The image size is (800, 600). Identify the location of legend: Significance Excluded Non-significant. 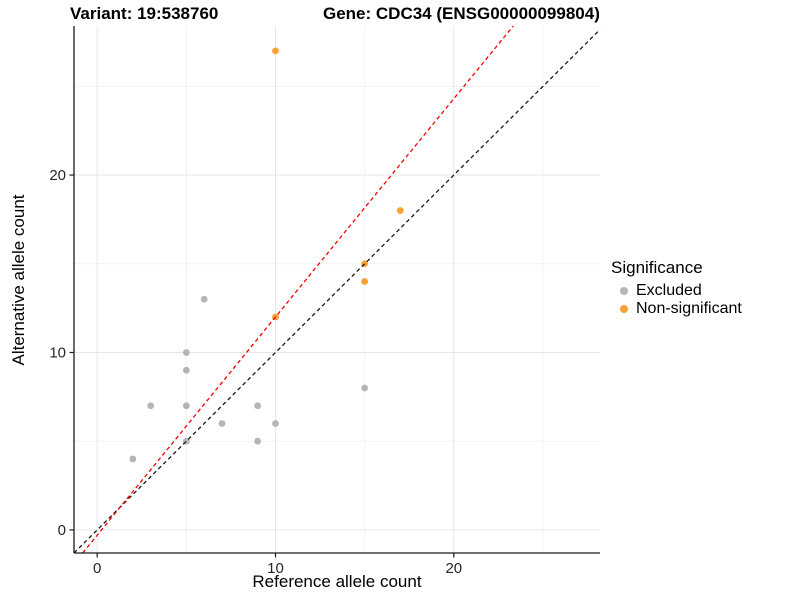
(676, 288).